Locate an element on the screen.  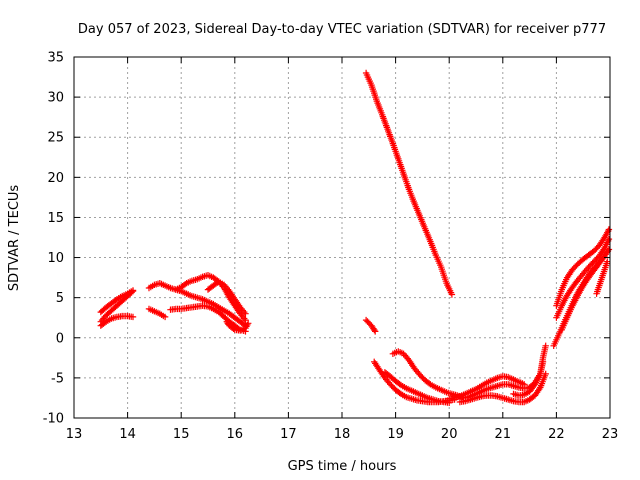
x-tick-label: 22 is located at coordinates (556, 434).